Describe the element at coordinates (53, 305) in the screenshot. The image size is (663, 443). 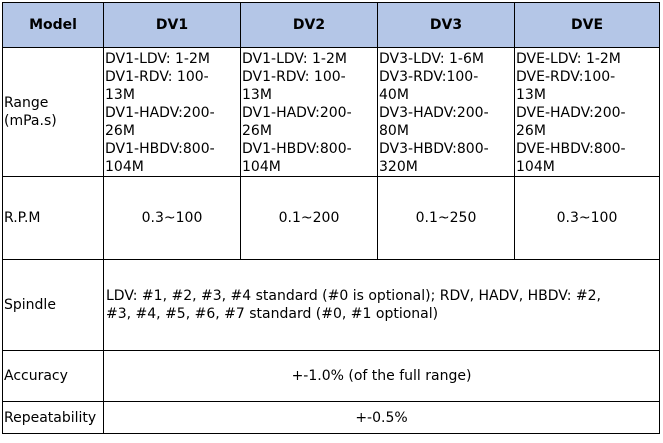
I see `spindle-label: Spindle` at that location.